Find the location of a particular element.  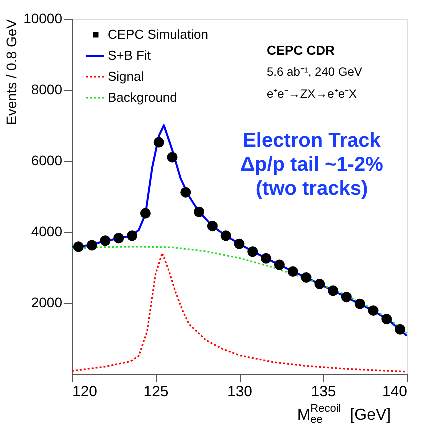

annotation: CEPC CDR is located at coordinates (301, 50).